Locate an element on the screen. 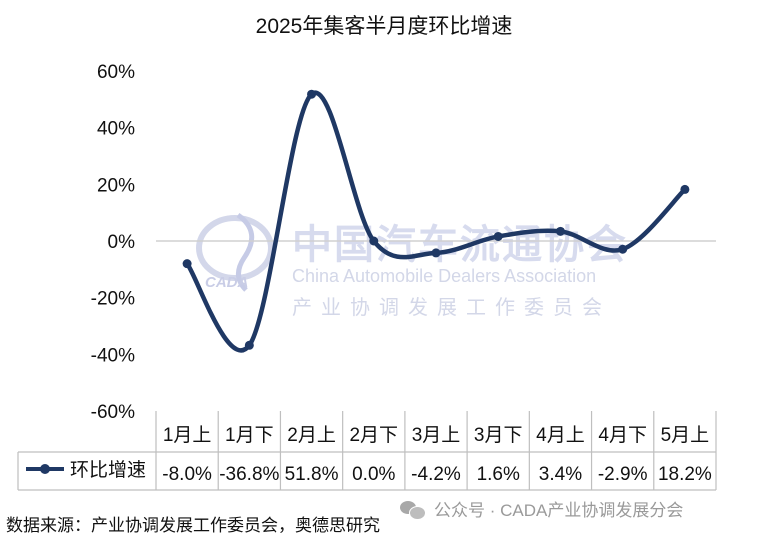 Image resolution: width=783 pixels, height=539 pixels. watermark-cn: 中国汽车流通协会 is located at coordinates (460, 245).